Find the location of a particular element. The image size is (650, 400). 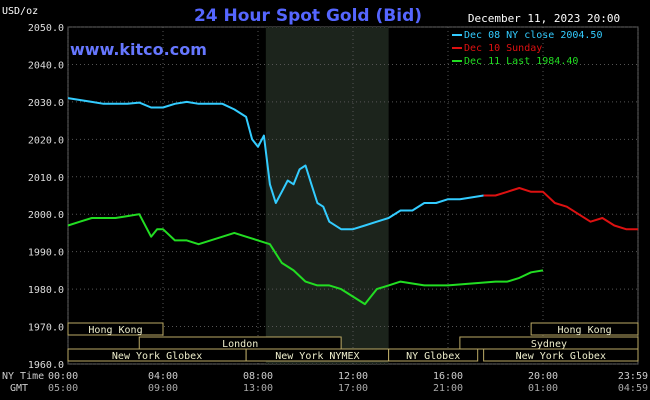

y-tick-label: 2050.0 is located at coordinates (46, 28).